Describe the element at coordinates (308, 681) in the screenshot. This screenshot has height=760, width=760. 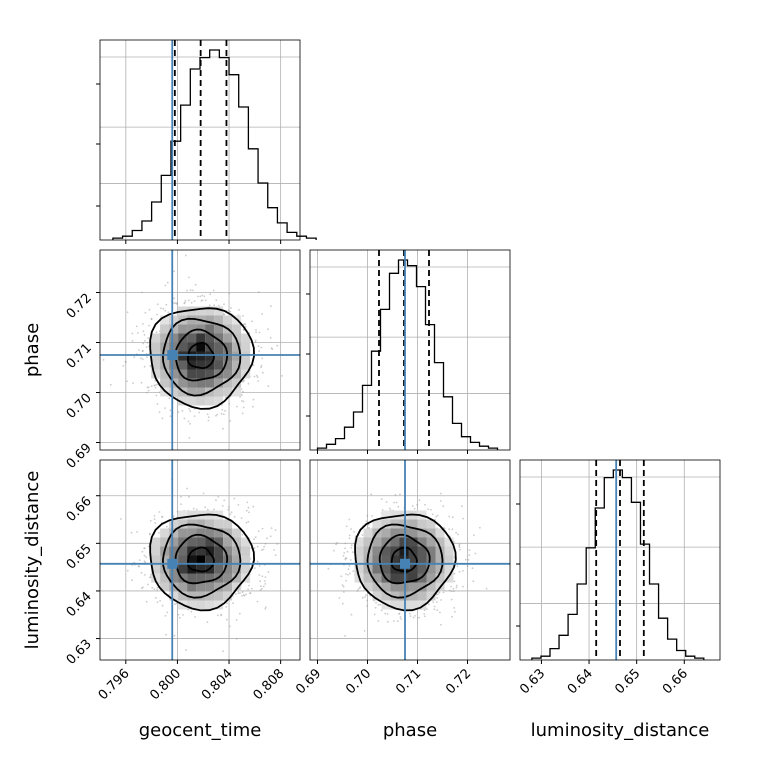
I see `x-tick-label: 0.69` at that location.